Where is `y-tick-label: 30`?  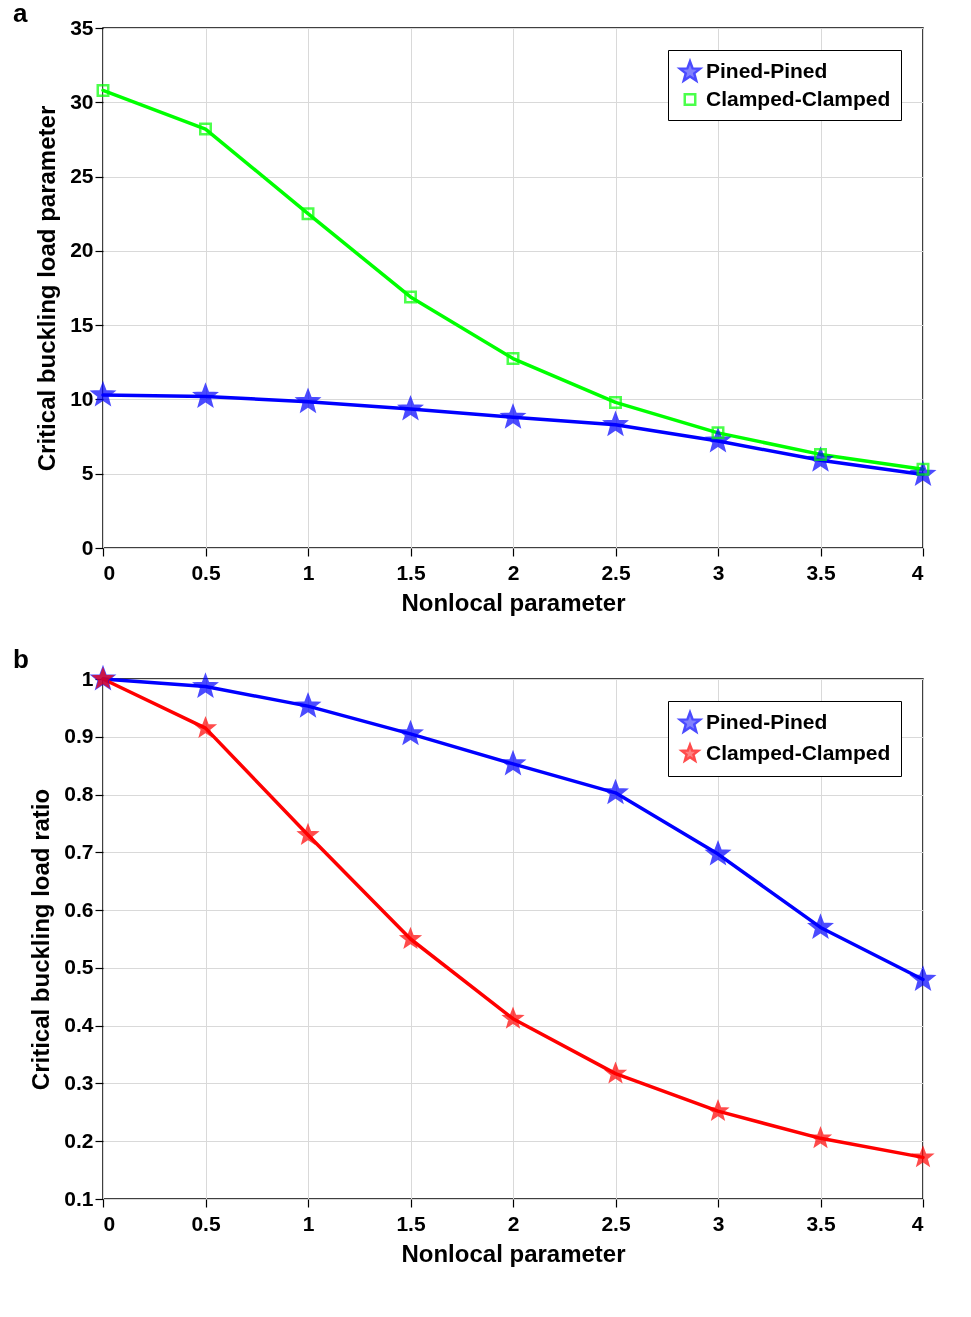
y-tick-label: 30 is located at coordinates (82, 101).